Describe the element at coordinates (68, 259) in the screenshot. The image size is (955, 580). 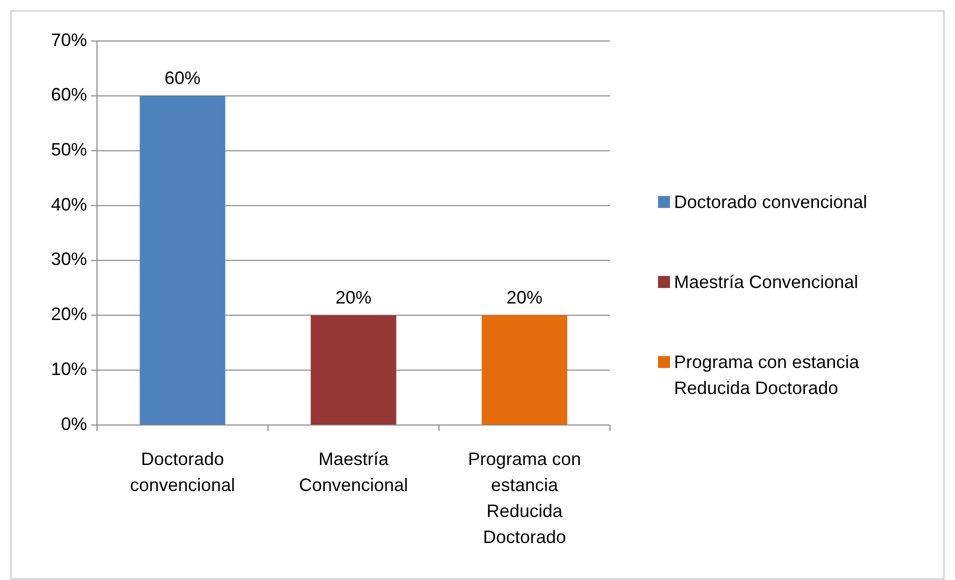
I see `y-tick-label: 30%` at that location.